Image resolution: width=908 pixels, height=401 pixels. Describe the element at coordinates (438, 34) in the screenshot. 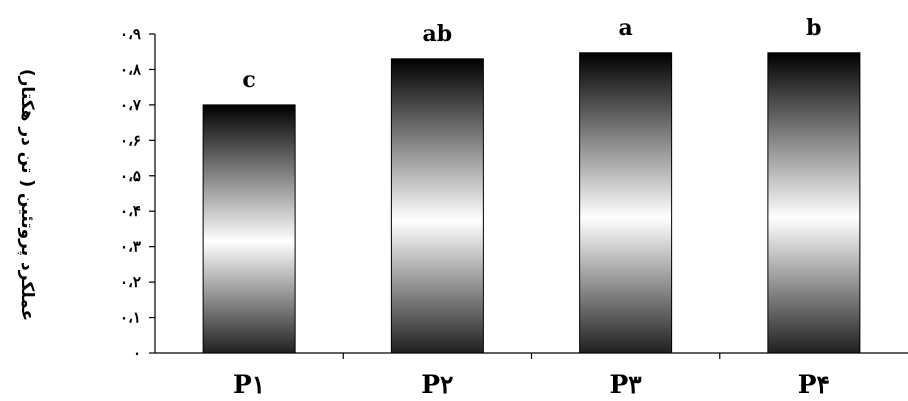

I see `bar-data-label: ab` at that location.